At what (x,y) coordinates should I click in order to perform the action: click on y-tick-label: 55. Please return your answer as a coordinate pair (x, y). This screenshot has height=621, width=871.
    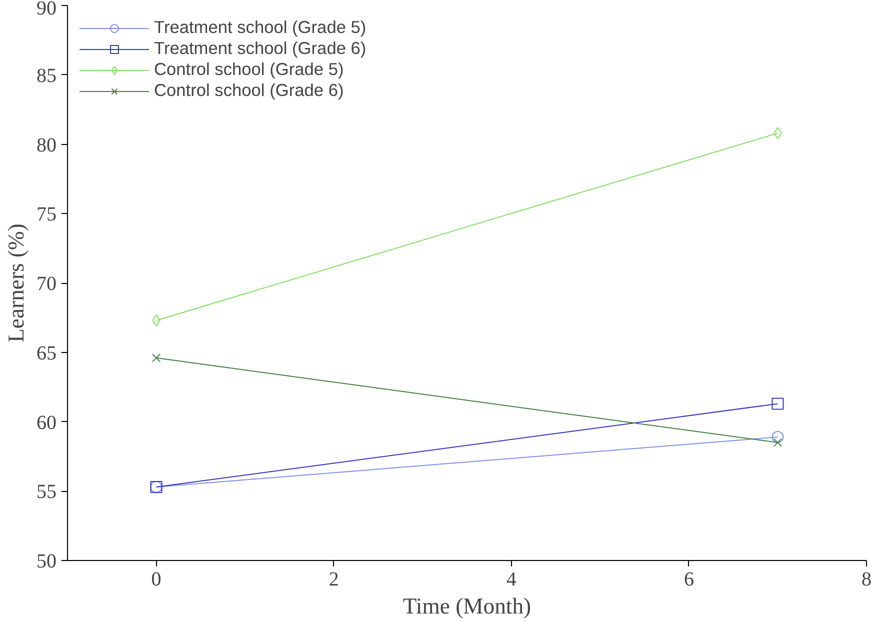
    Looking at the image, I should click on (46, 492).